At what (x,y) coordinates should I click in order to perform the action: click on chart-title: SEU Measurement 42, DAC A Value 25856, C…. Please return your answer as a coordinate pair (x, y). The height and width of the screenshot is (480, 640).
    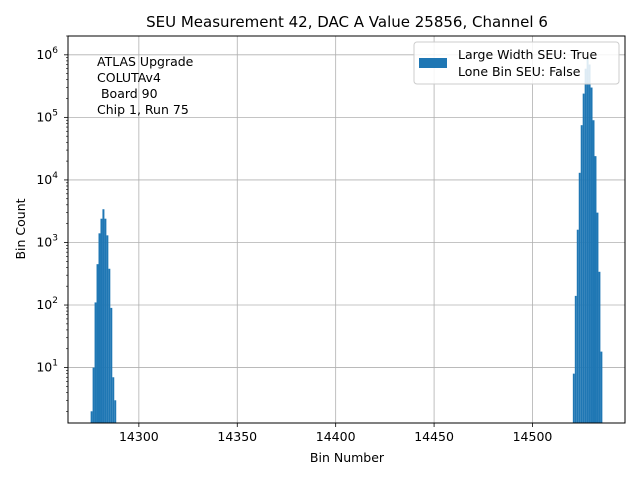
    Looking at the image, I should click on (347, 22).